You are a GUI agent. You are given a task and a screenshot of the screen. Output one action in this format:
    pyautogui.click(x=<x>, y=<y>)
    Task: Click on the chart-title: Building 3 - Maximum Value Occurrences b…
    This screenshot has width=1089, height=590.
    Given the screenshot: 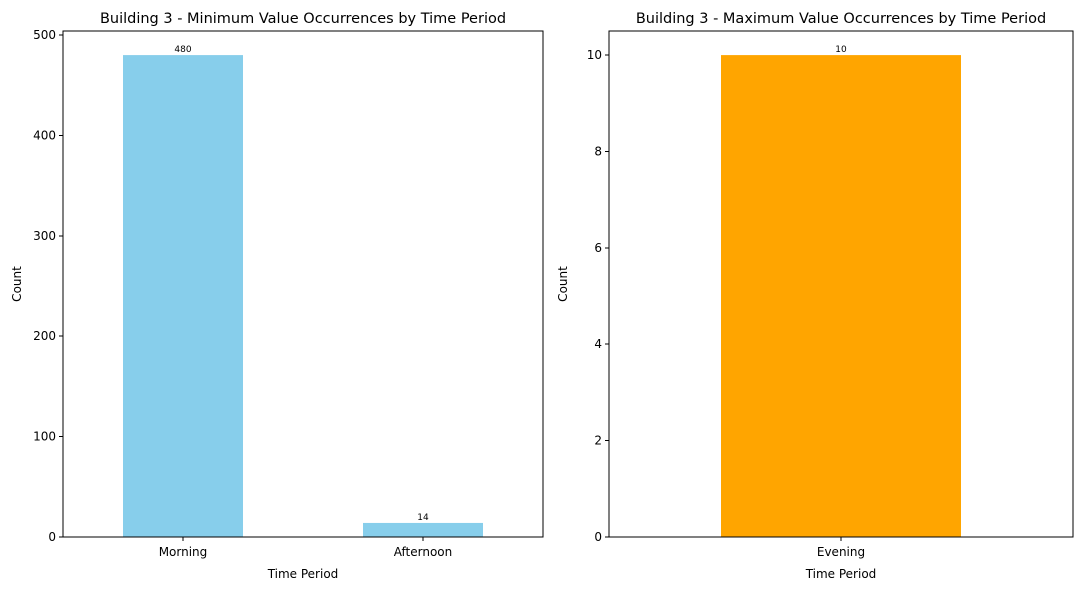 What is the action you would take?
    pyautogui.click(x=841, y=19)
    